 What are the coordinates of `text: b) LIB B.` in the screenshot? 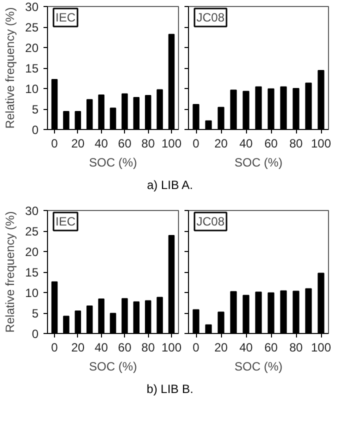 It's located at (170, 389).